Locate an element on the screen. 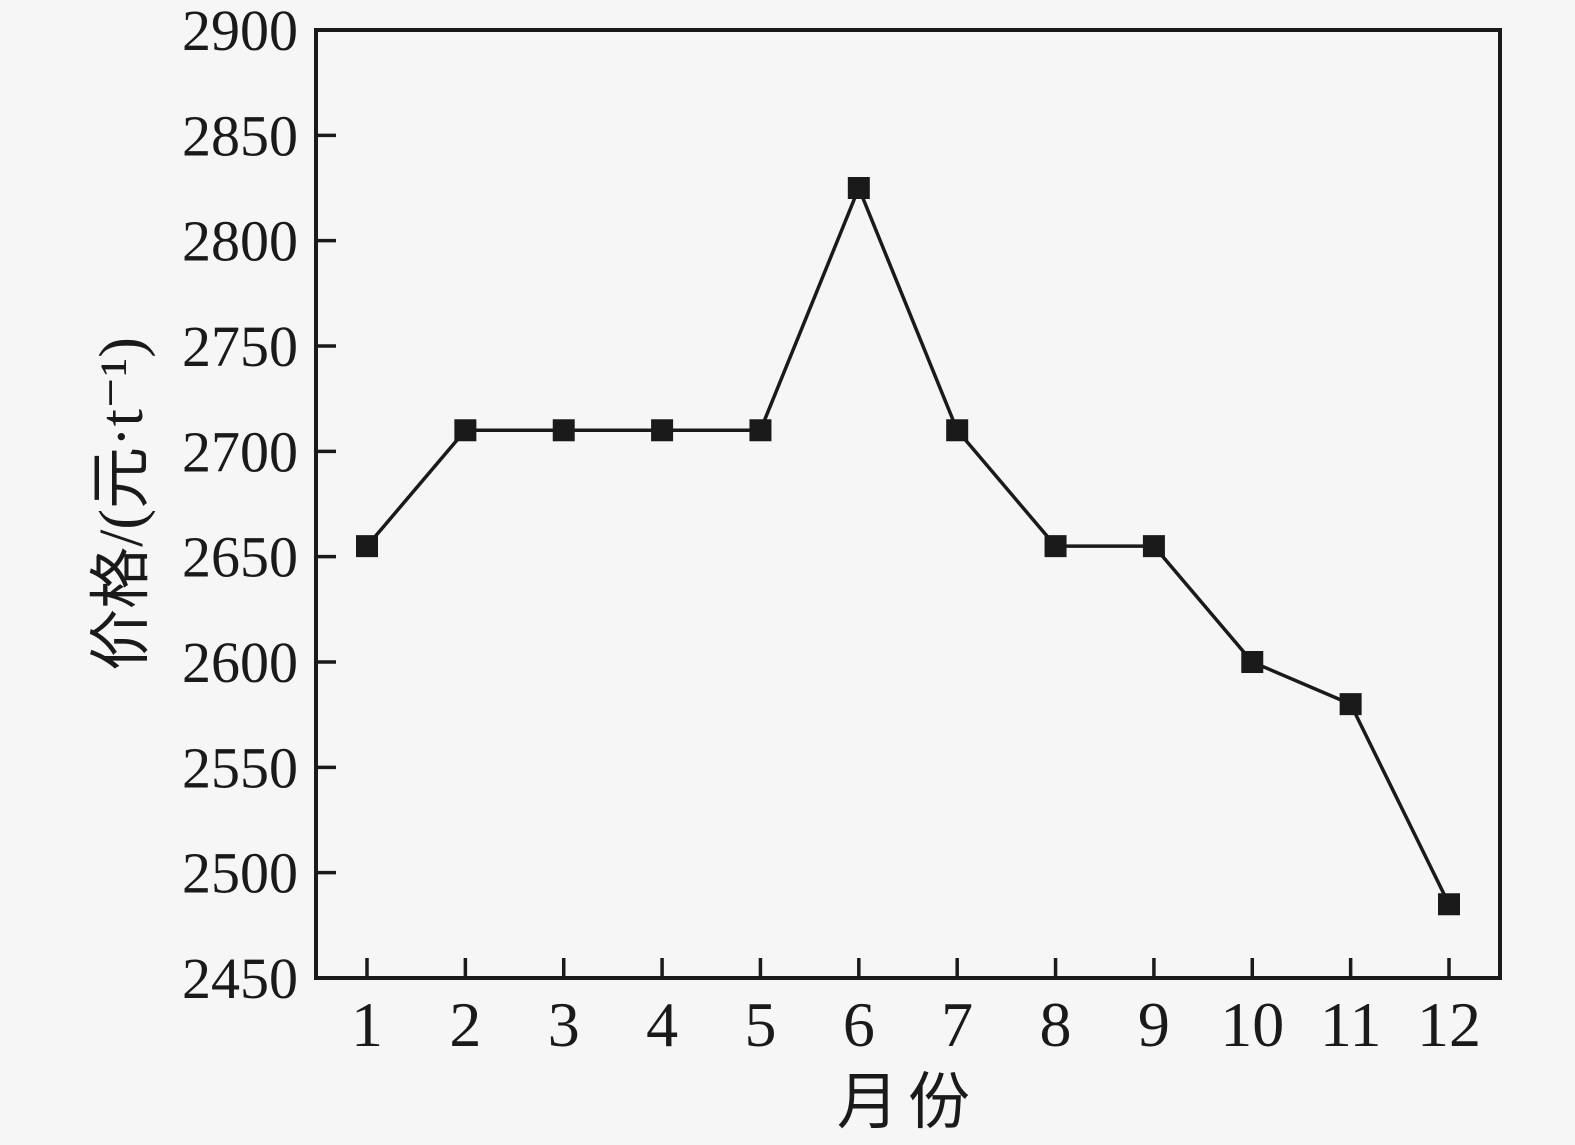 The height and width of the screenshot is (1145, 1575). x-axis-tick-label: 6 is located at coordinates (859, 1024).